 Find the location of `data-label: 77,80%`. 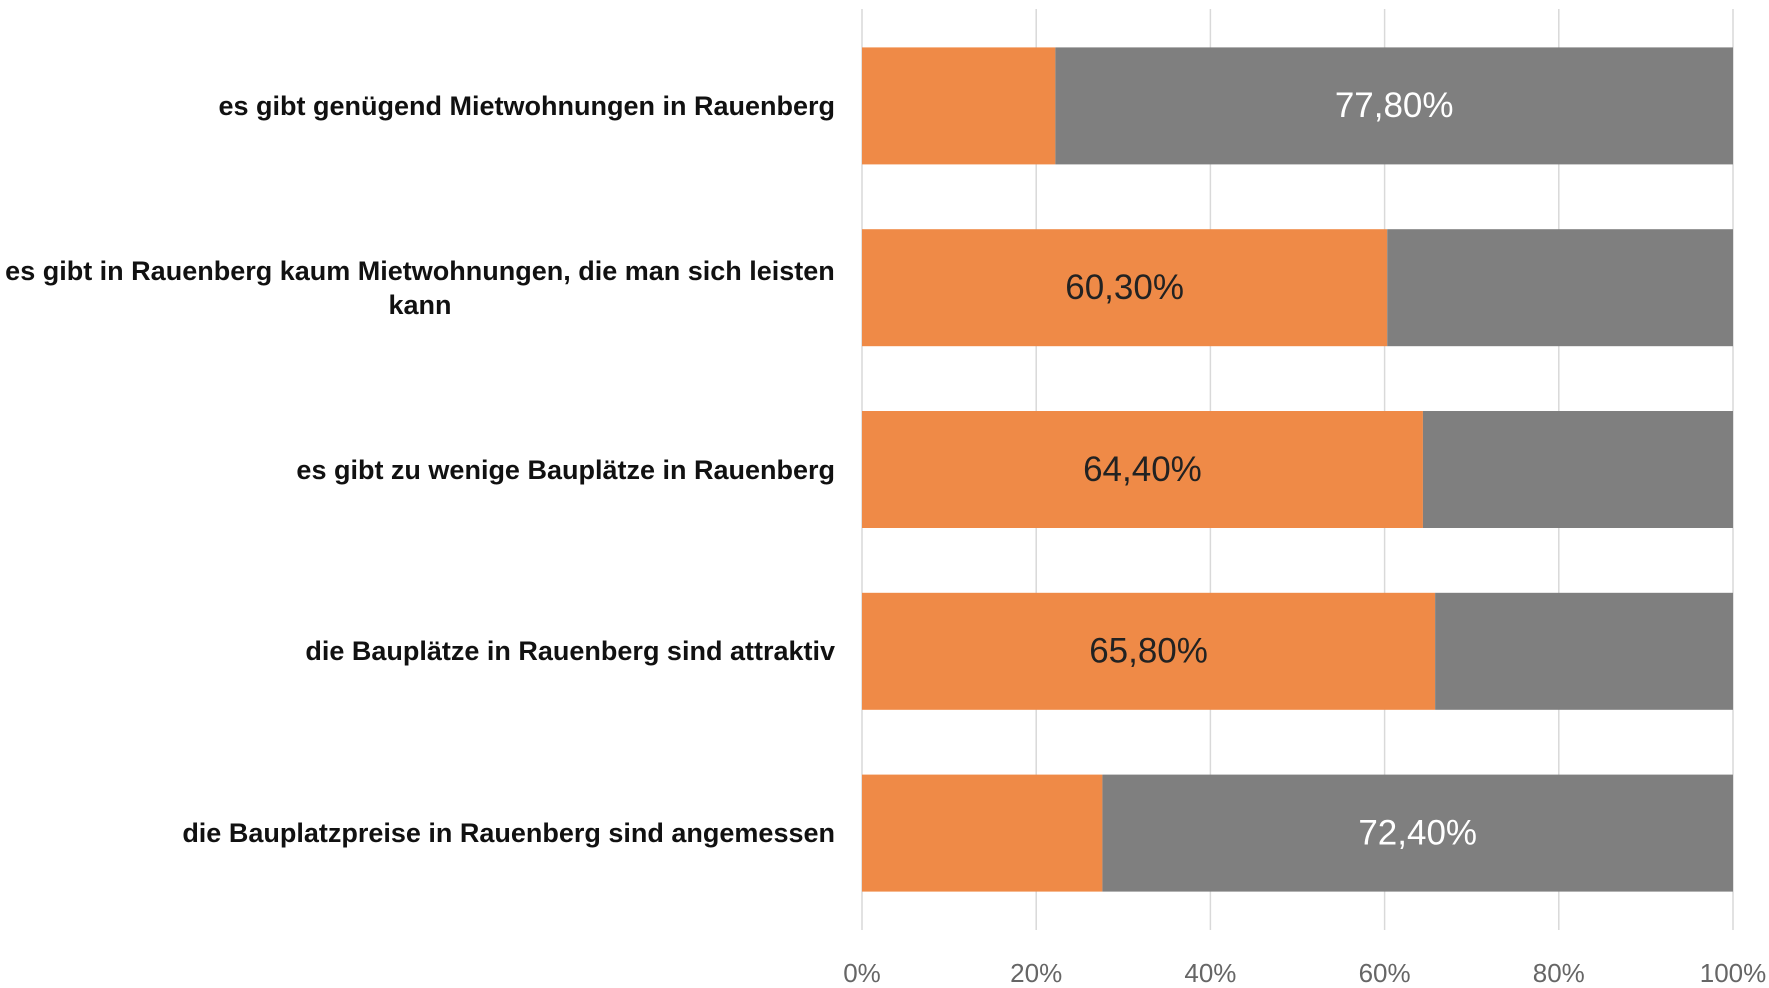

data-label: 77,80% is located at coordinates (1394, 105).